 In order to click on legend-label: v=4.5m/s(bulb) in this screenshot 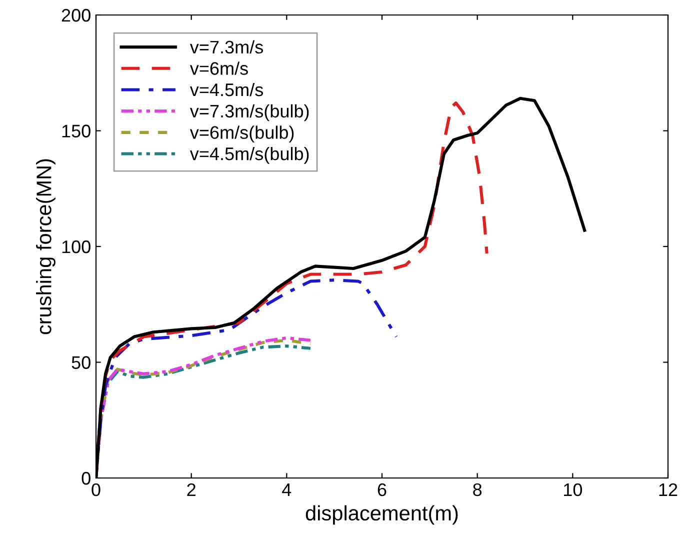, I will do `click(249, 155)`.